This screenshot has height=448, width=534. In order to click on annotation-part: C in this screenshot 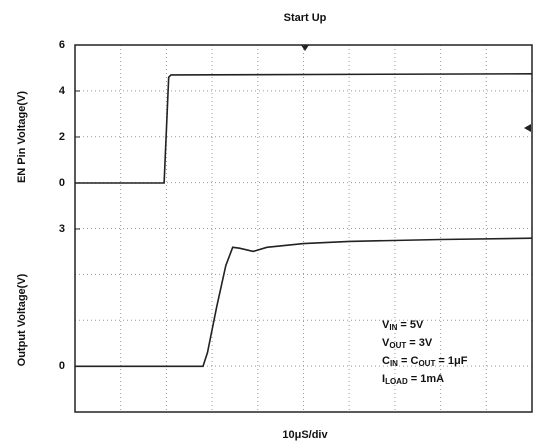, I will do `click(386, 361)`.